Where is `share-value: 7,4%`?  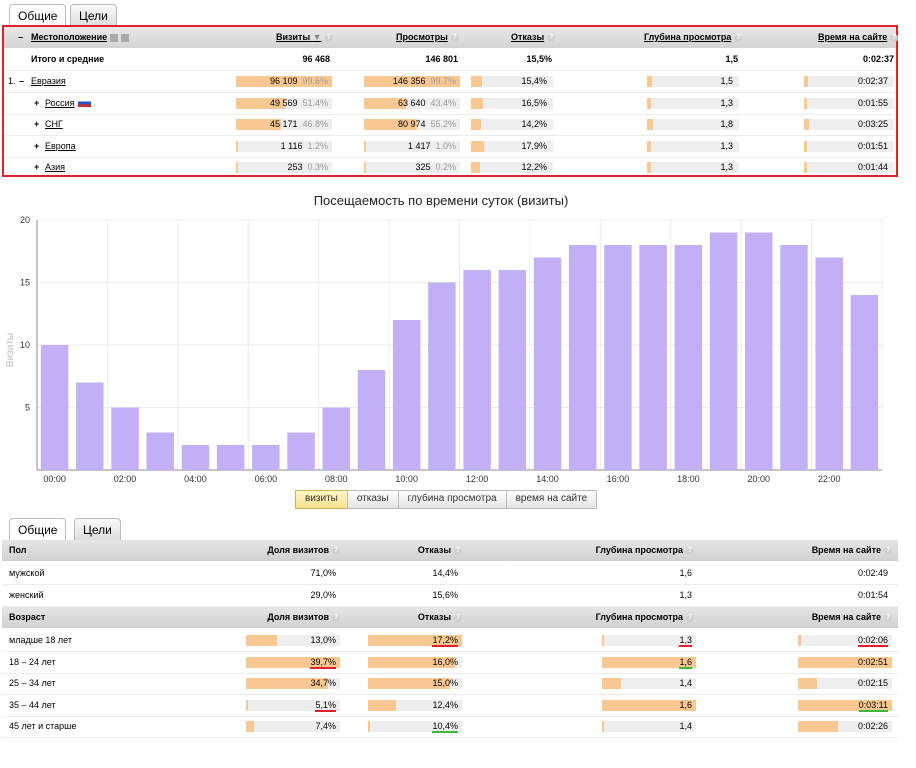
share-value: 7,4% is located at coordinates (291, 726).